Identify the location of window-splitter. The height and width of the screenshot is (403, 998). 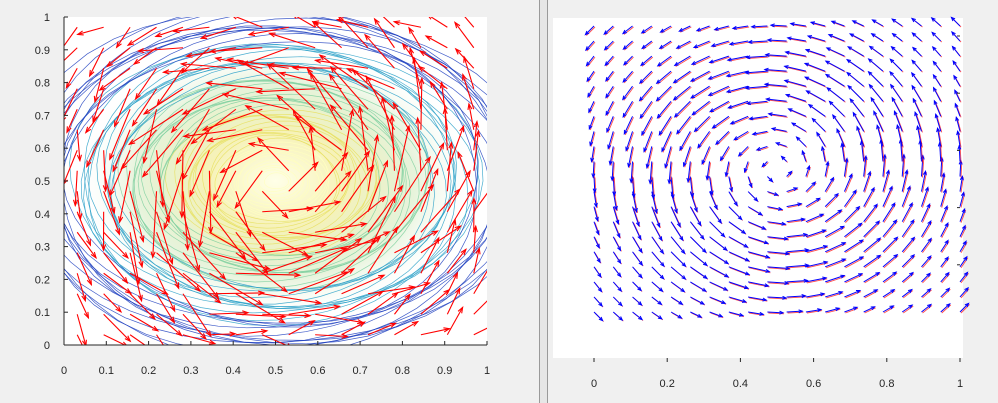
(543, 201).